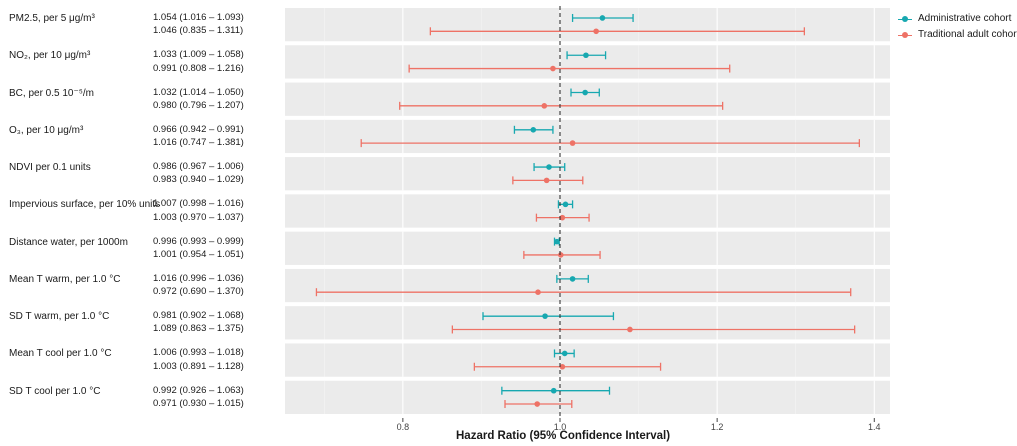 The image size is (1017, 446). I want to click on estimate-text-3-1: 1.016 (0.747 – 1.381), so click(198, 143).